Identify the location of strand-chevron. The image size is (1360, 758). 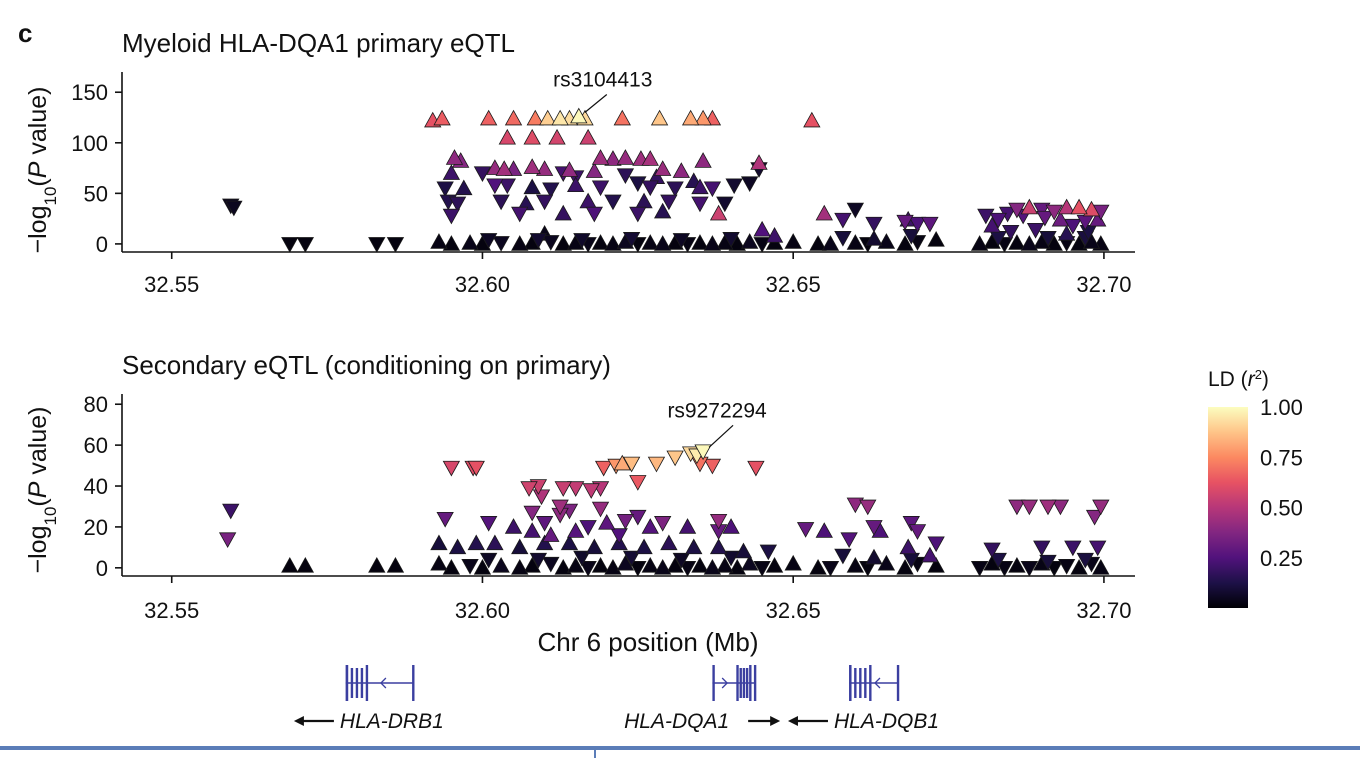
(383, 683).